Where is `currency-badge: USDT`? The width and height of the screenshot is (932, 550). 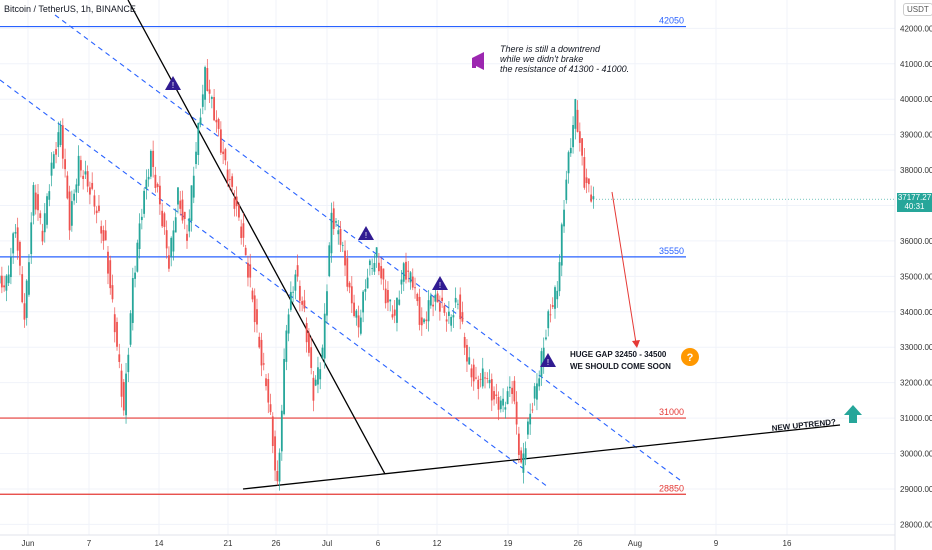
currency-badge: USDT is located at coordinates (917, 9).